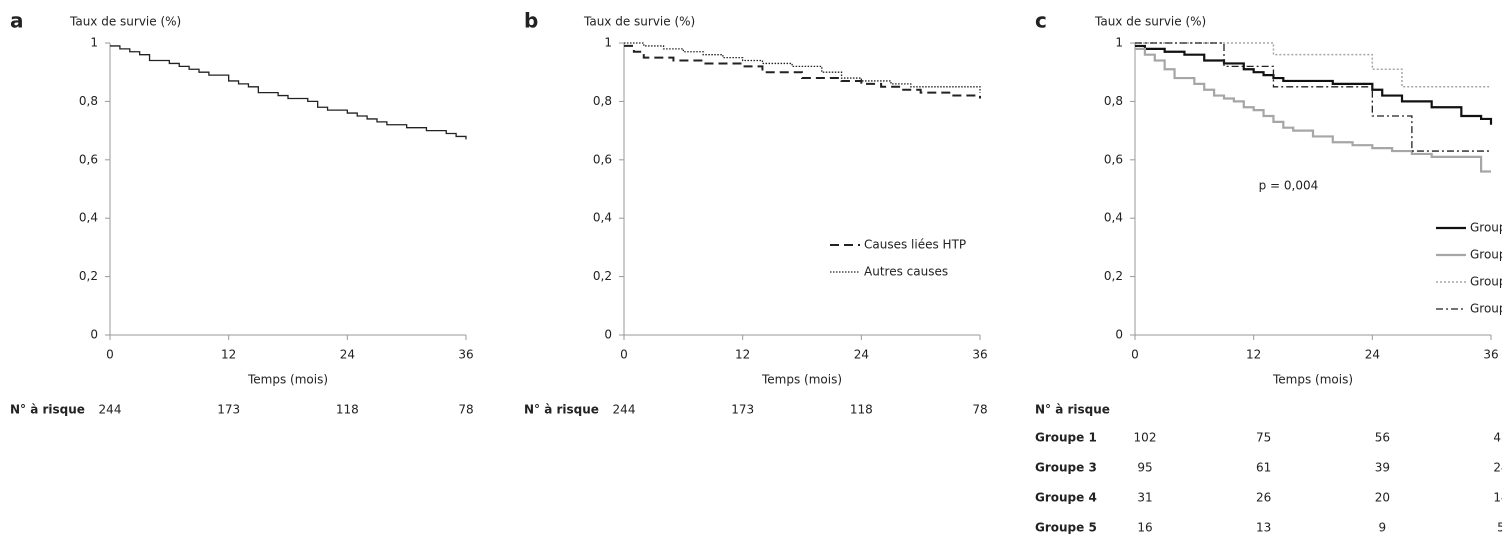 The height and width of the screenshot is (538, 1502). Describe the element at coordinates (1497, 468) in the screenshot. I see `risk-value: 24` at that location.